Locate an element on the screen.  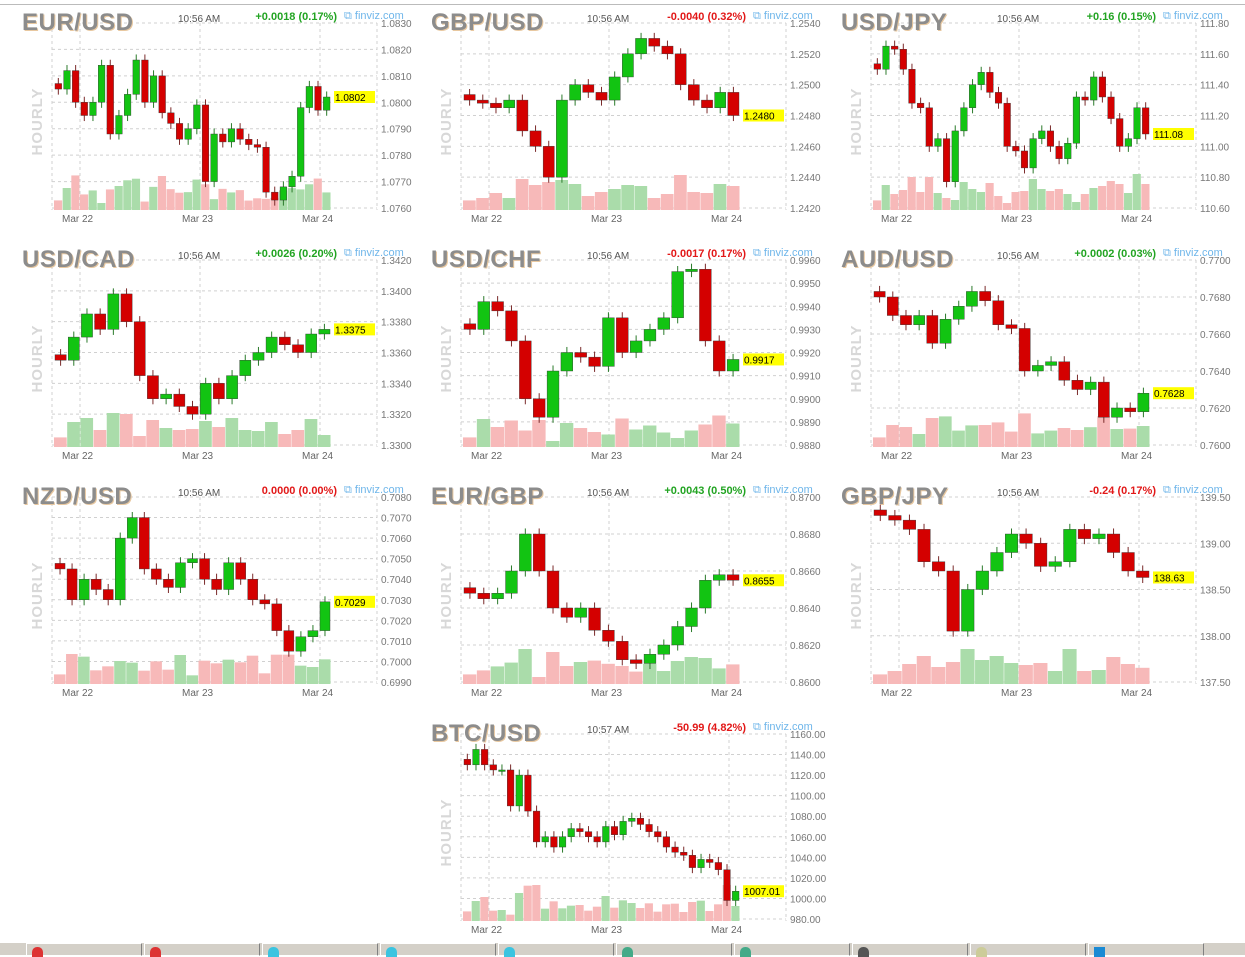
y-tick-label: 0.7640 is located at coordinates (1215, 372).